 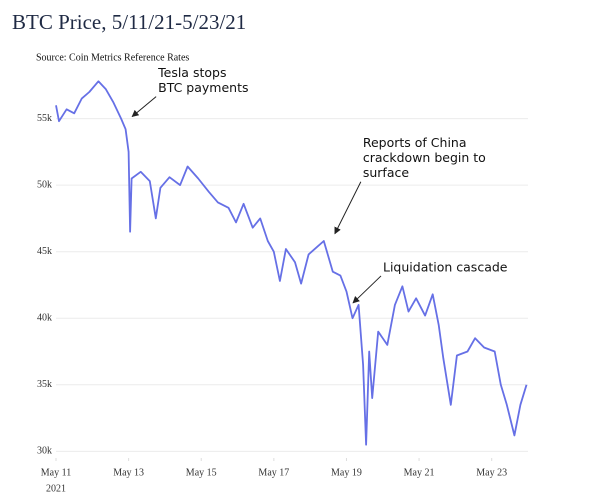 What do you see at coordinates (44, 251) in the screenshot?
I see `y-tick-label: 45k` at bounding box center [44, 251].